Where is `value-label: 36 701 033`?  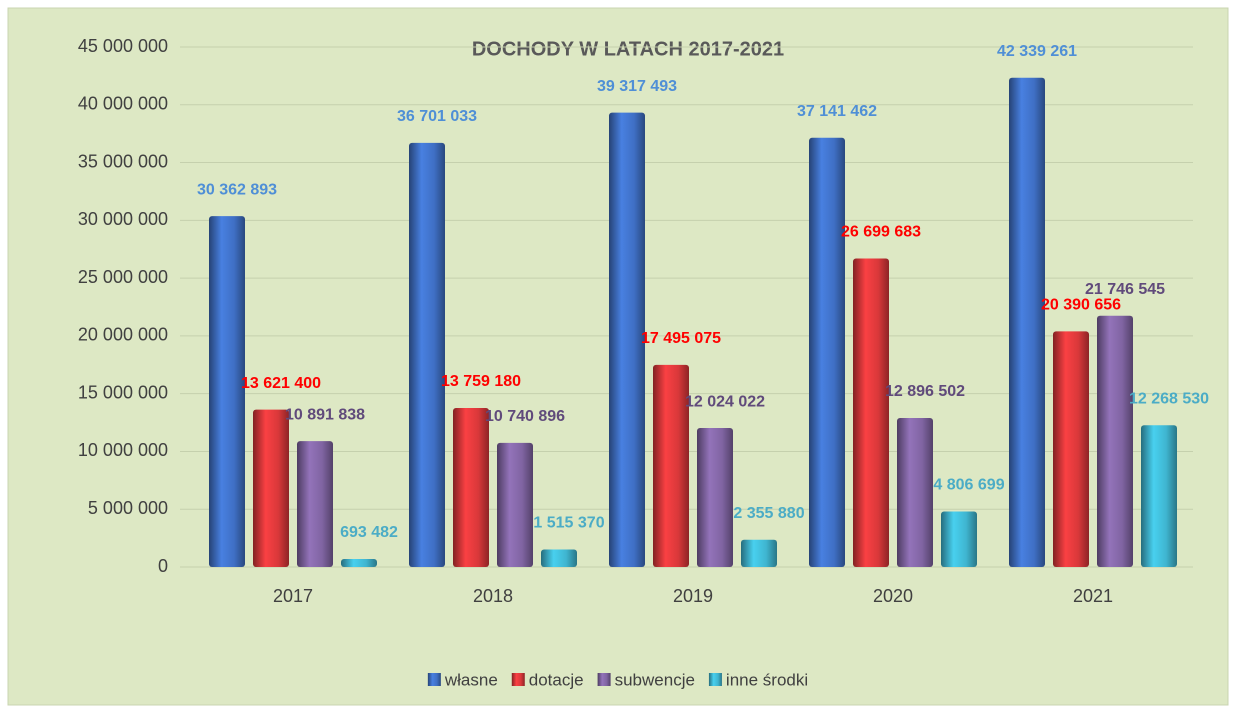
value-label: 36 701 033 is located at coordinates (437, 116).